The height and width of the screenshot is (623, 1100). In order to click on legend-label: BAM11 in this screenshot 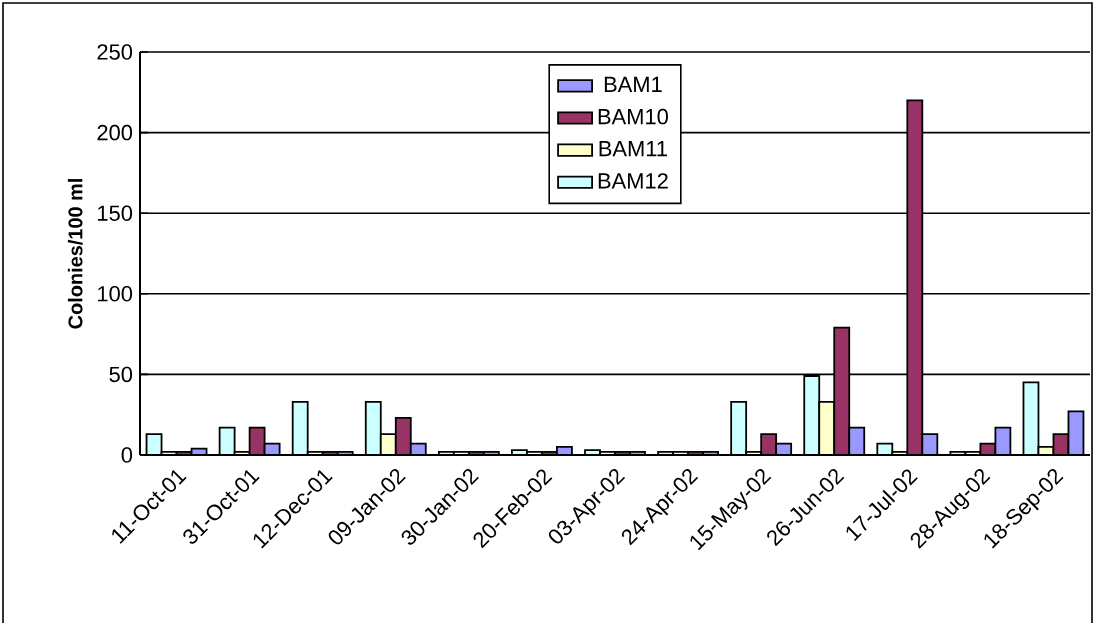, I will do `click(633, 149)`.